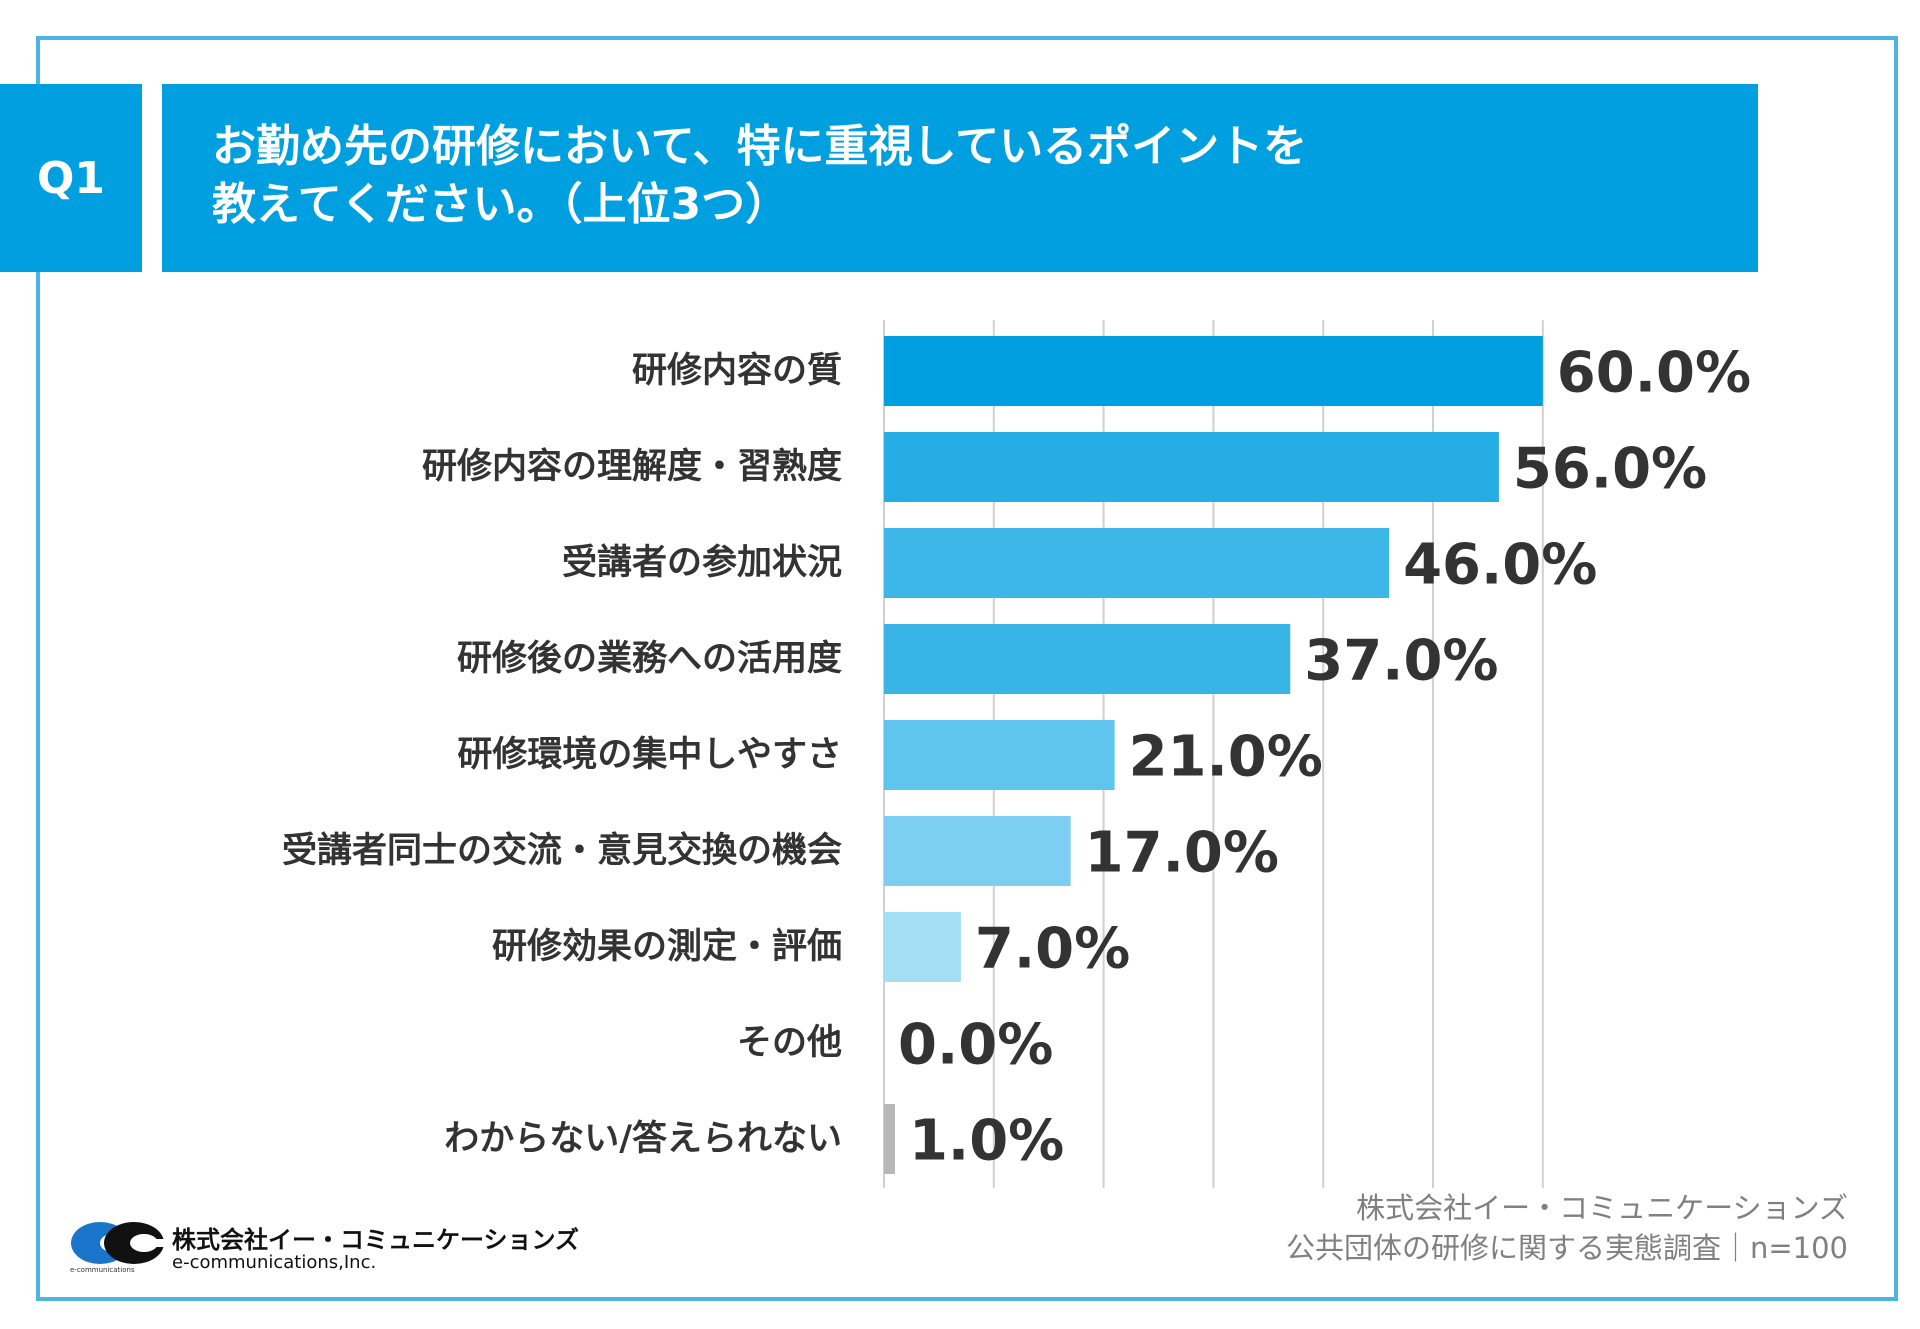  I want to click on category-label: 研修内容の質, so click(737, 371).